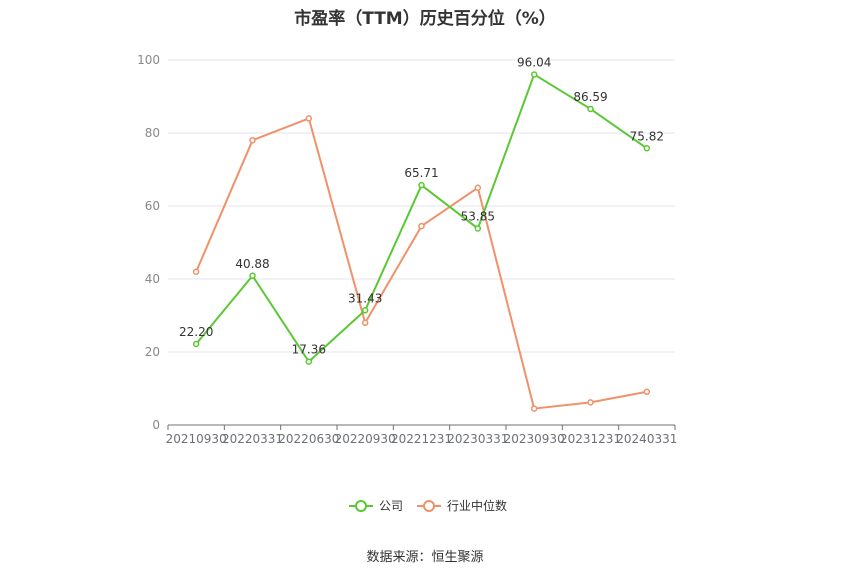 This screenshot has width=850, height=575. Describe the element at coordinates (308, 439) in the screenshot. I see `x-tick-label: 20220630` at that location.